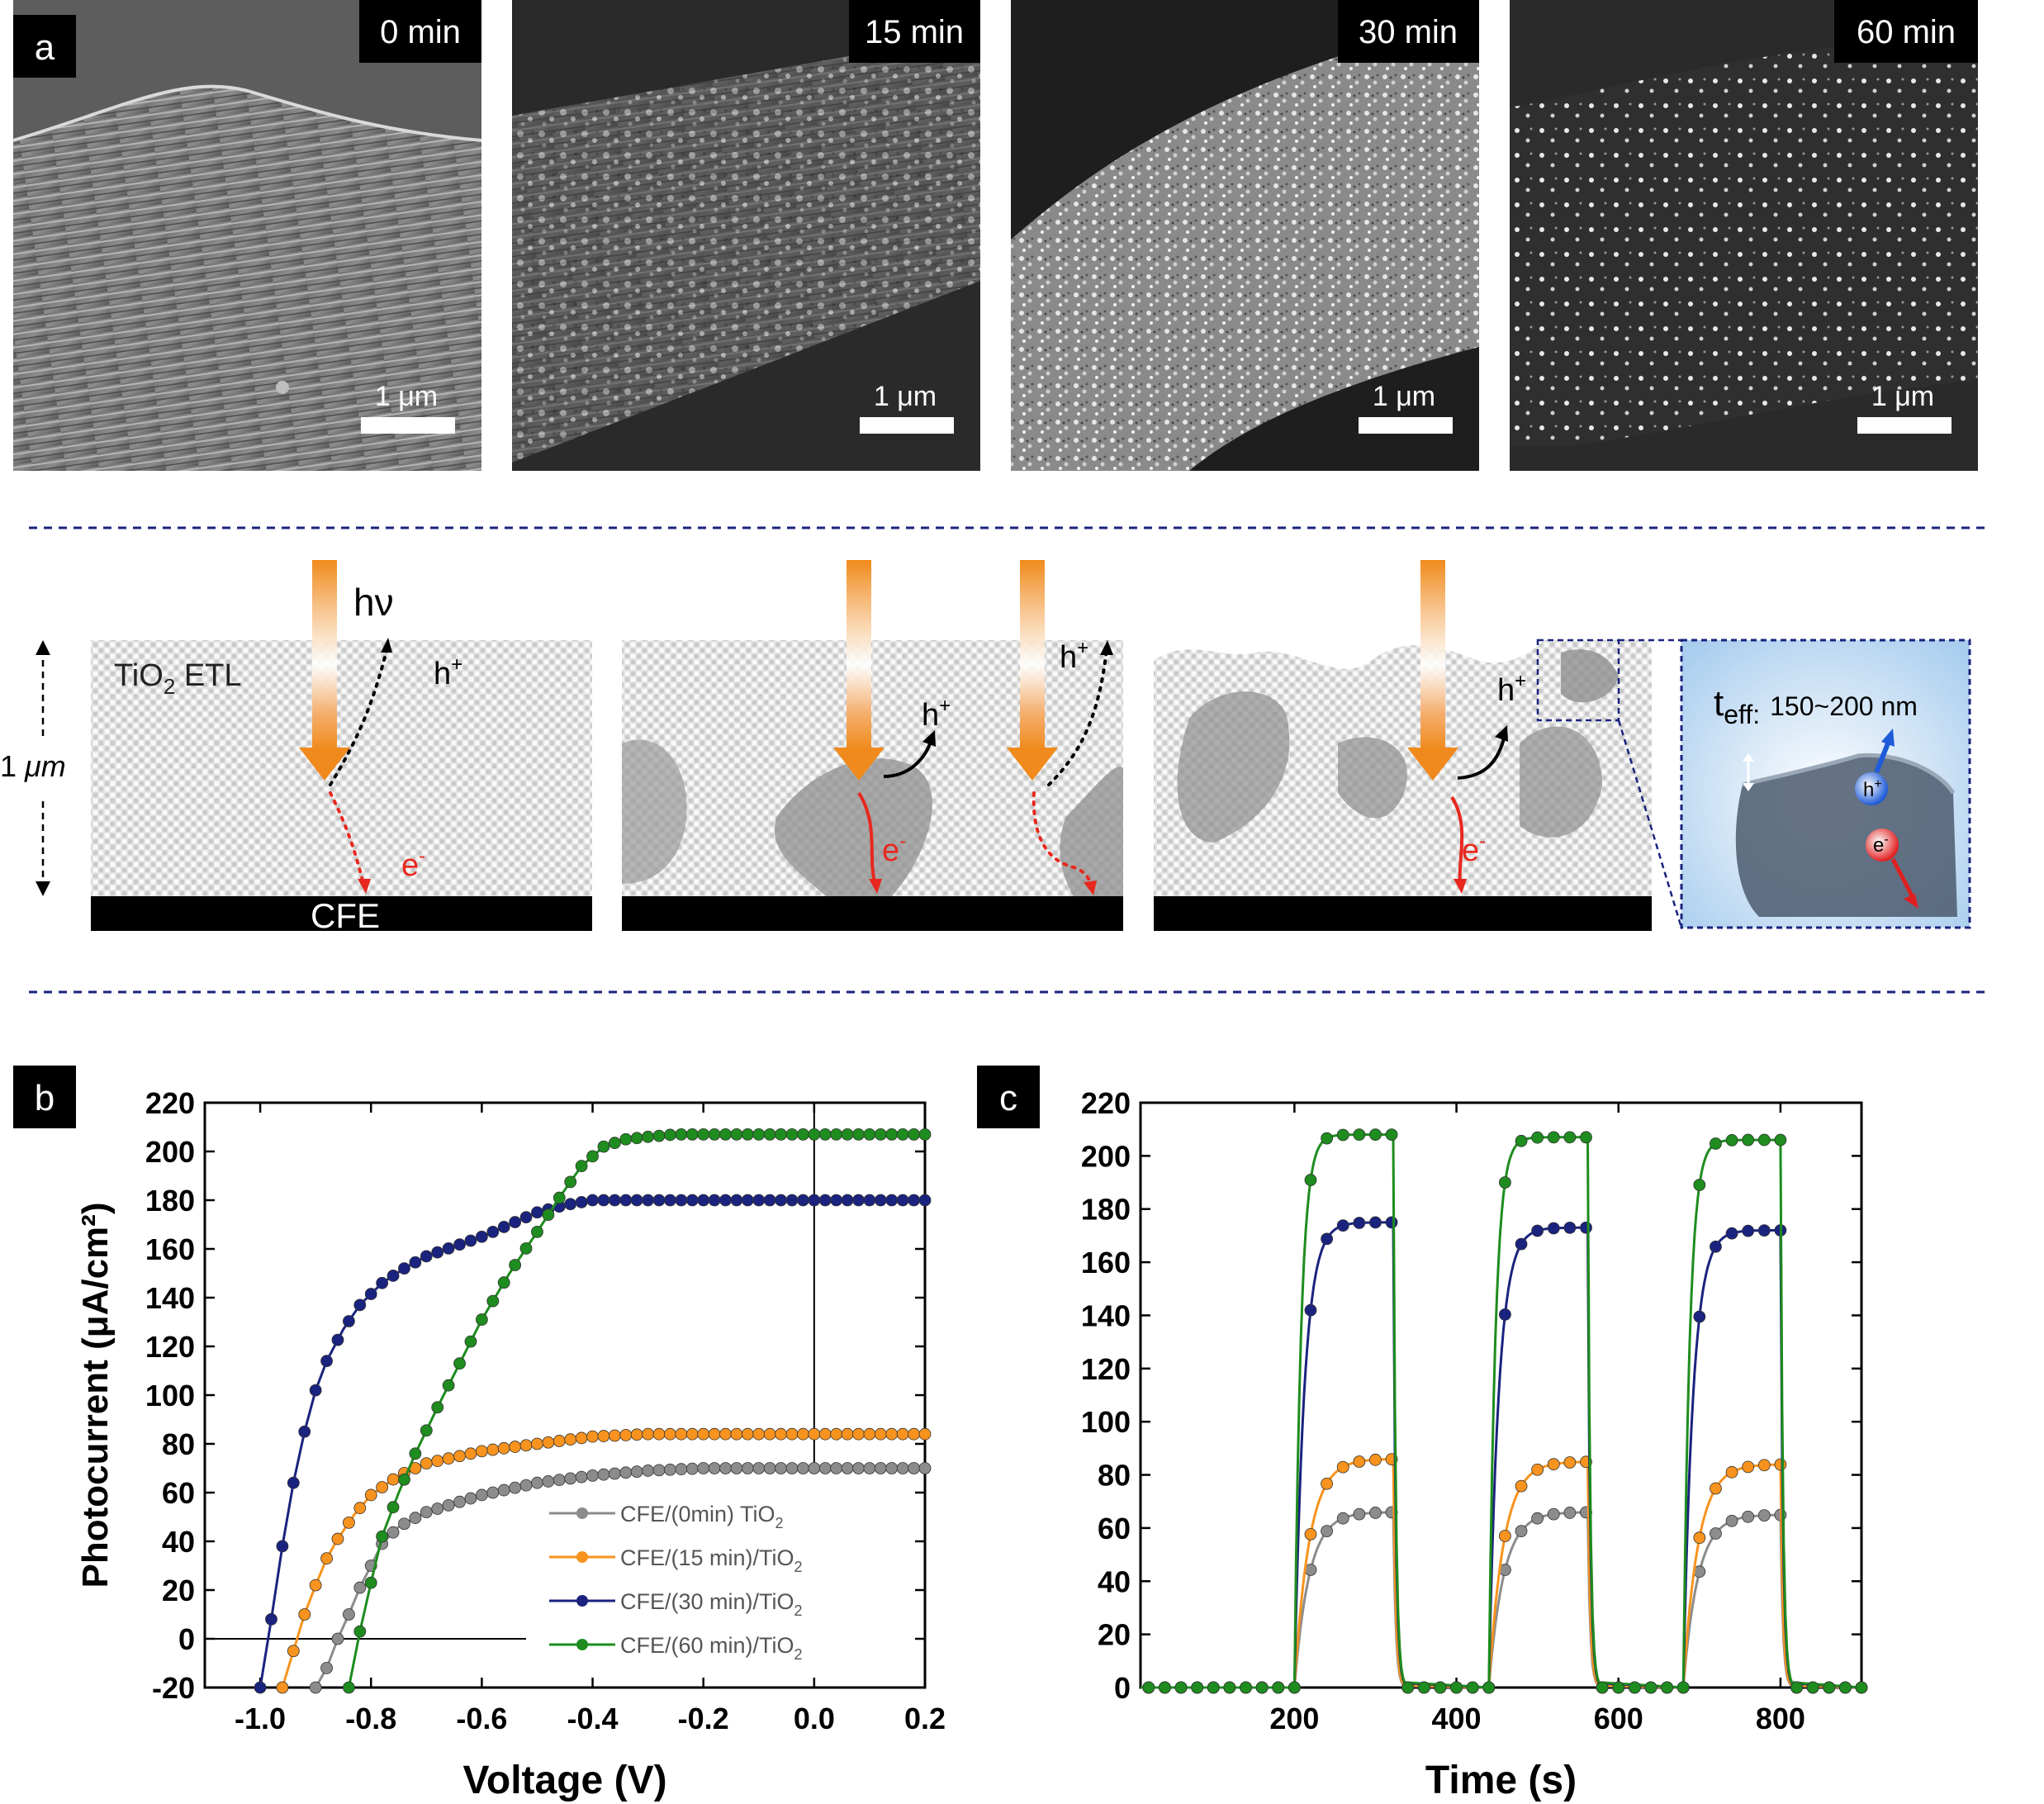  Describe the element at coordinates (1114, 1528) in the screenshot. I see `y-tick-label: 60` at that location.